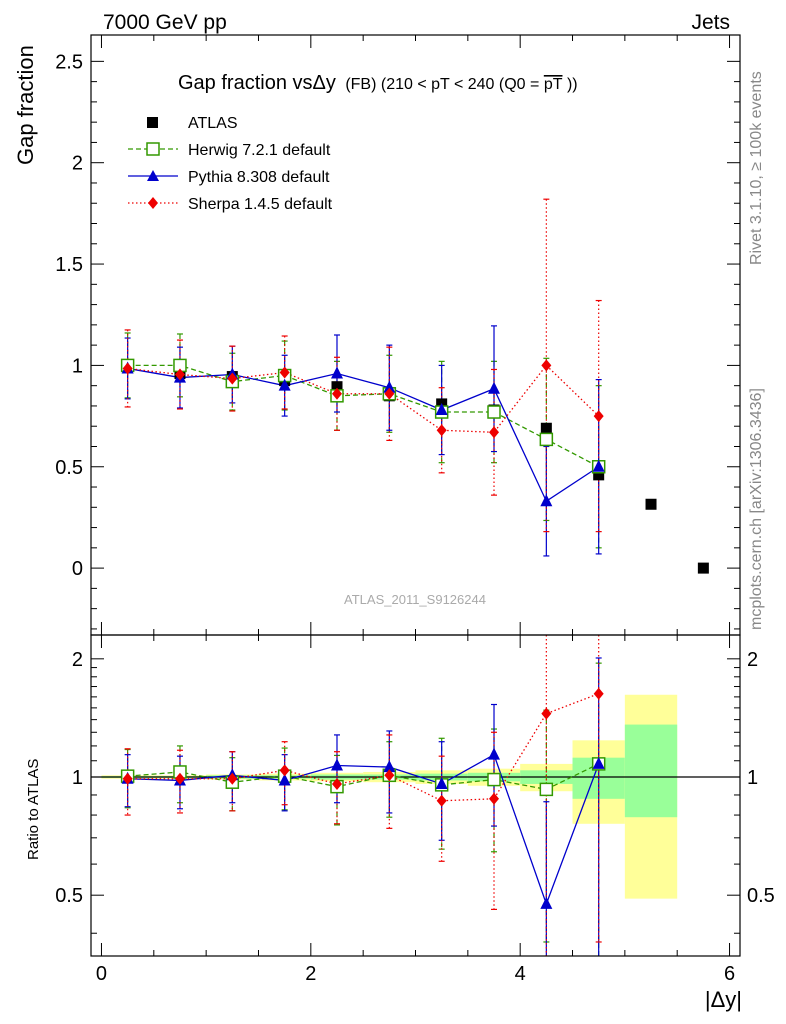  I want to click on legend-label-atlas: ATLAS, so click(213, 123).